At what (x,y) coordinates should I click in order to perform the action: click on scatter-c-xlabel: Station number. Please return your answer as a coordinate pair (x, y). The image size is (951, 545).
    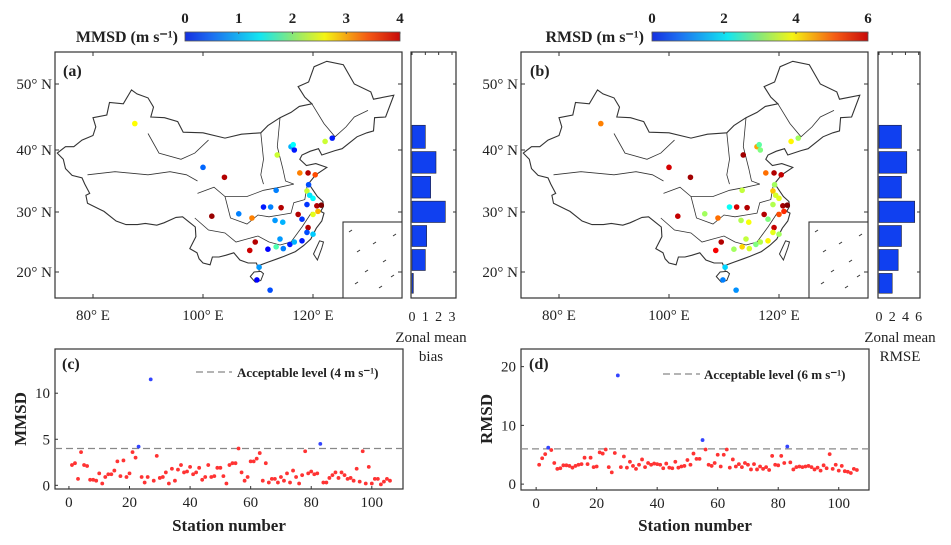
    Looking at the image, I should click on (229, 525).